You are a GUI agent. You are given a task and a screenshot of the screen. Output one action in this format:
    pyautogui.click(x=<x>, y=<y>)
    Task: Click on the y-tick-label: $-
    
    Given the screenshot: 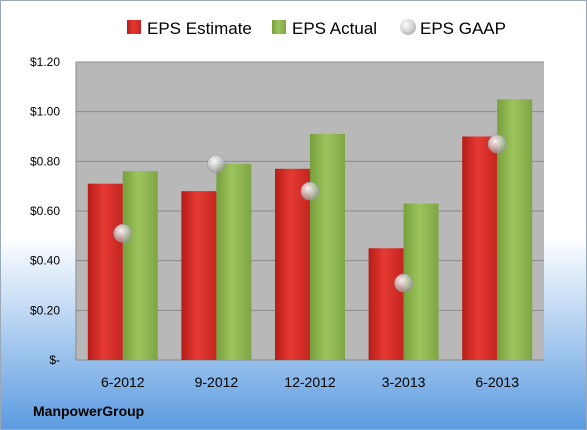 What is the action you would take?
    pyautogui.click(x=54, y=360)
    